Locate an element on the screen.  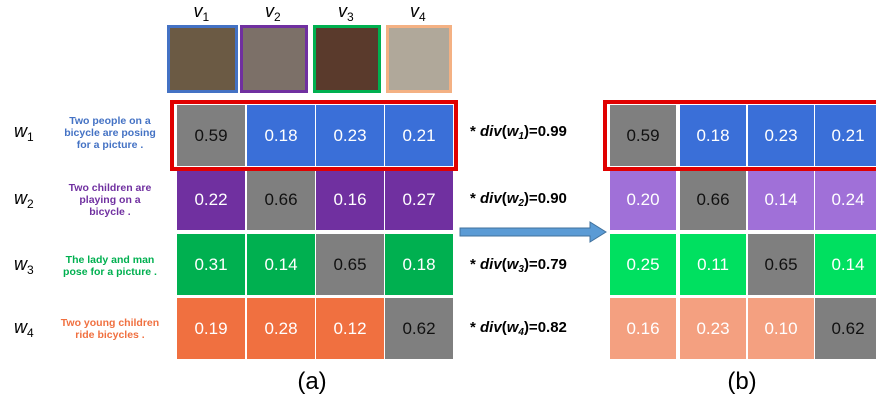
row-label: w1 is located at coordinates (24, 132).